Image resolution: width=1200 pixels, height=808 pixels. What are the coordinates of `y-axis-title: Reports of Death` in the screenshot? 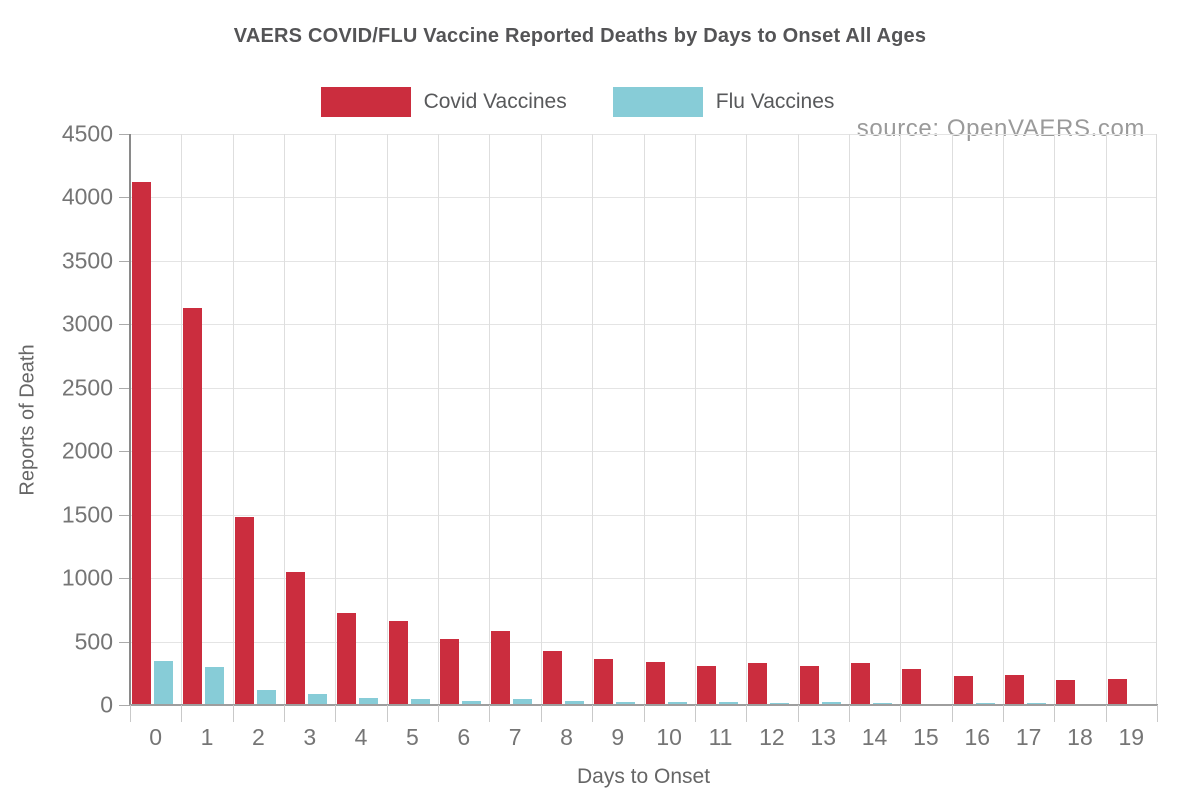 It's located at (27, 420).